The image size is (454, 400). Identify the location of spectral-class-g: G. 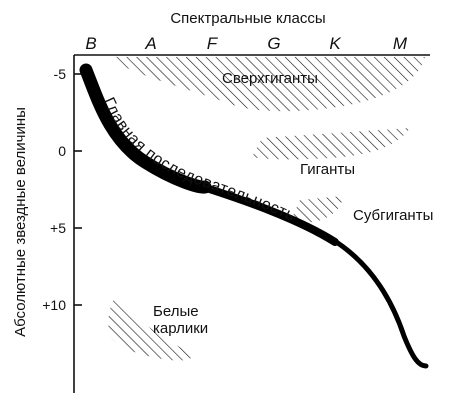
(273, 43).